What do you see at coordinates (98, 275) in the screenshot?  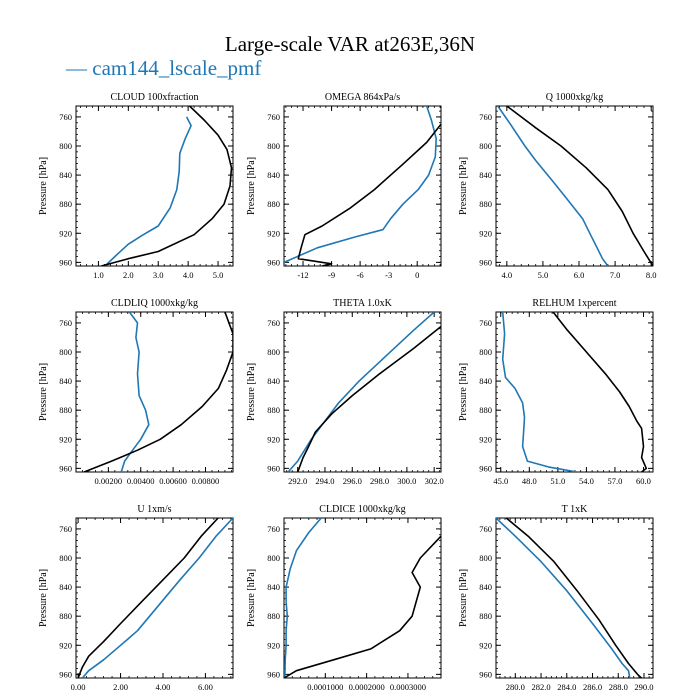 I see `panel-1-x-tick-label: 1.0` at bounding box center [98, 275].